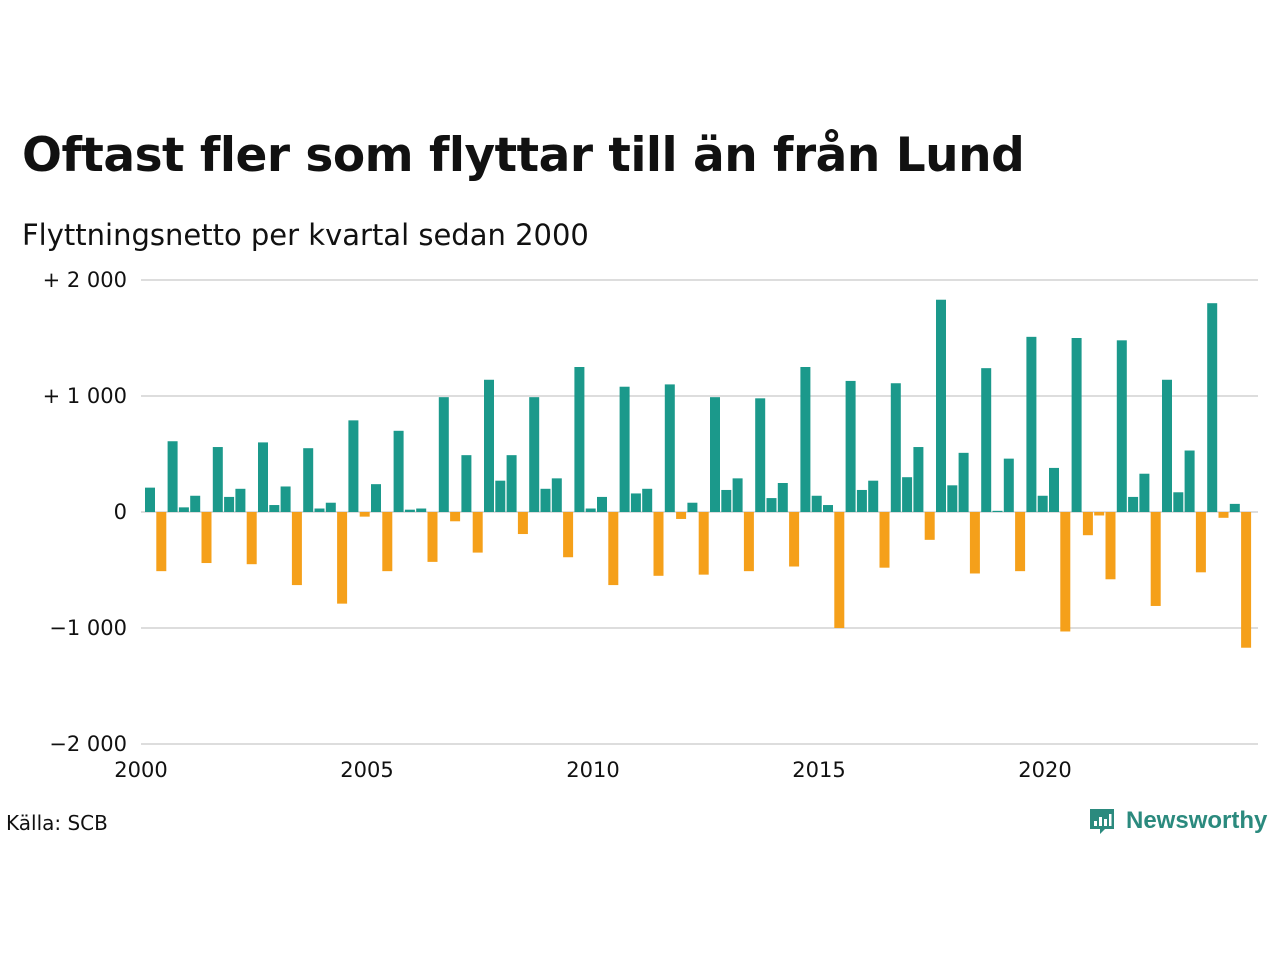 This screenshot has height=960, width=1280. What do you see at coordinates (120, 512) in the screenshot?
I see `y-tick-label: 0` at bounding box center [120, 512].